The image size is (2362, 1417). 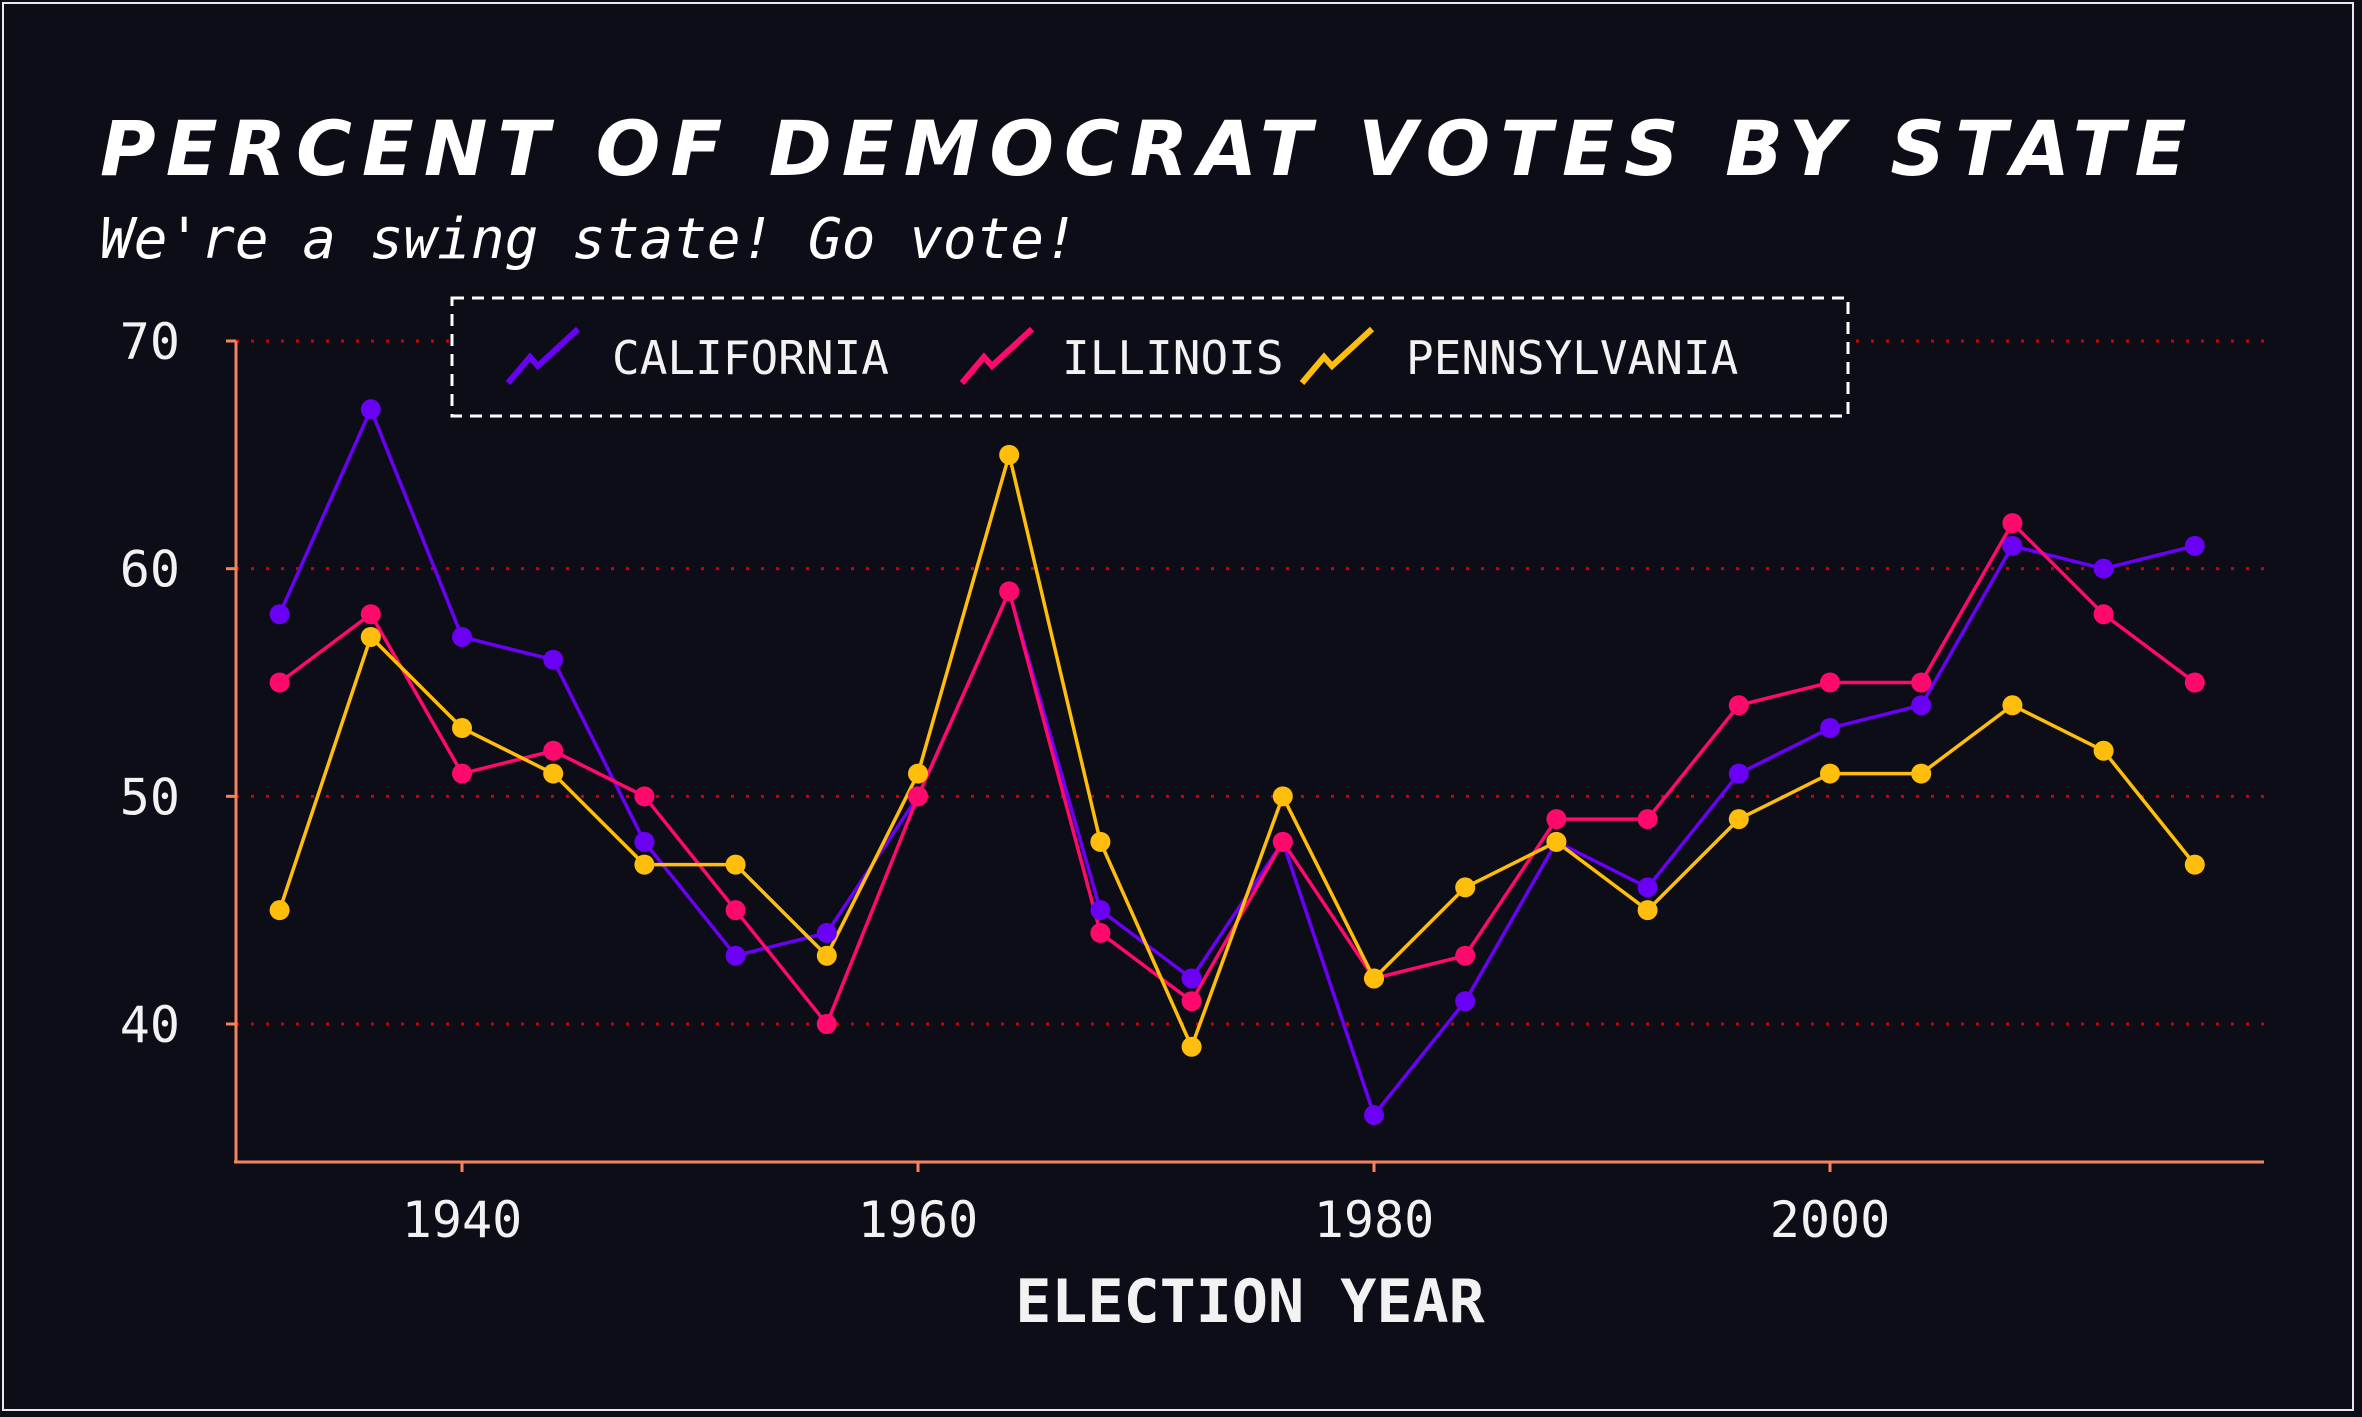 What do you see at coordinates (1572, 358) in the screenshot?
I see `legend-label: PENNSYLVANIA` at bounding box center [1572, 358].